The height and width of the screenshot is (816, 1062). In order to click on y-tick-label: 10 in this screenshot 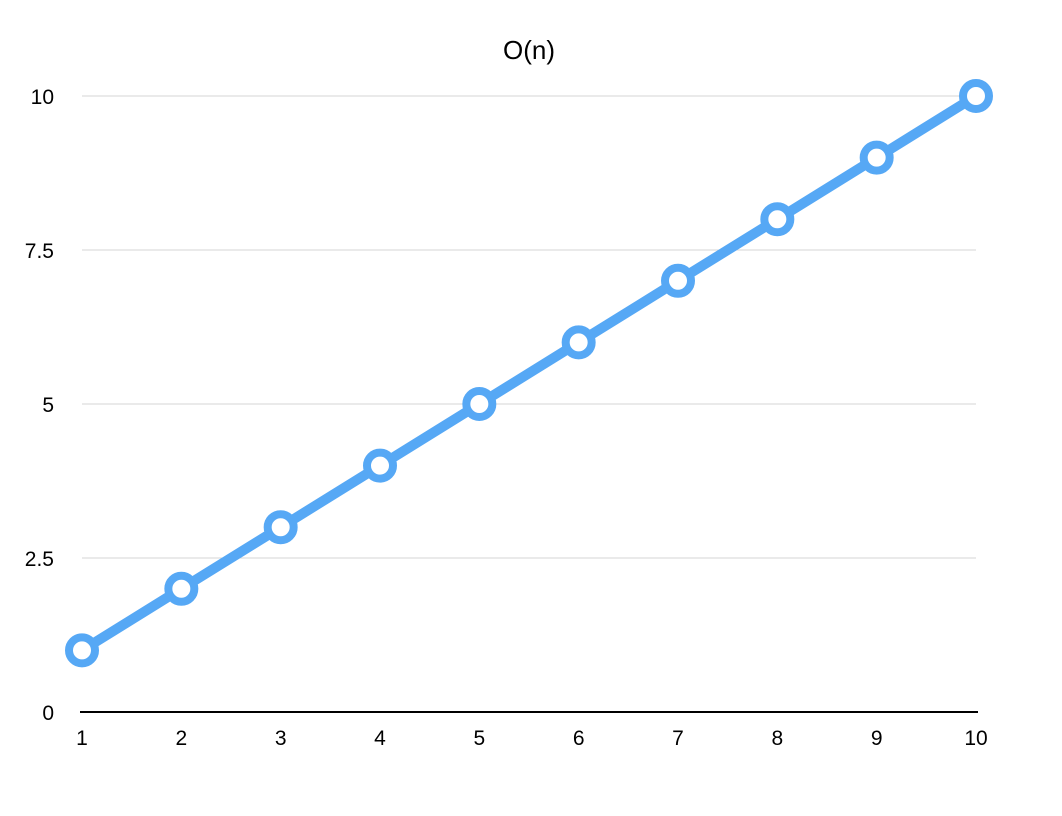, I will do `click(42, 97)`.